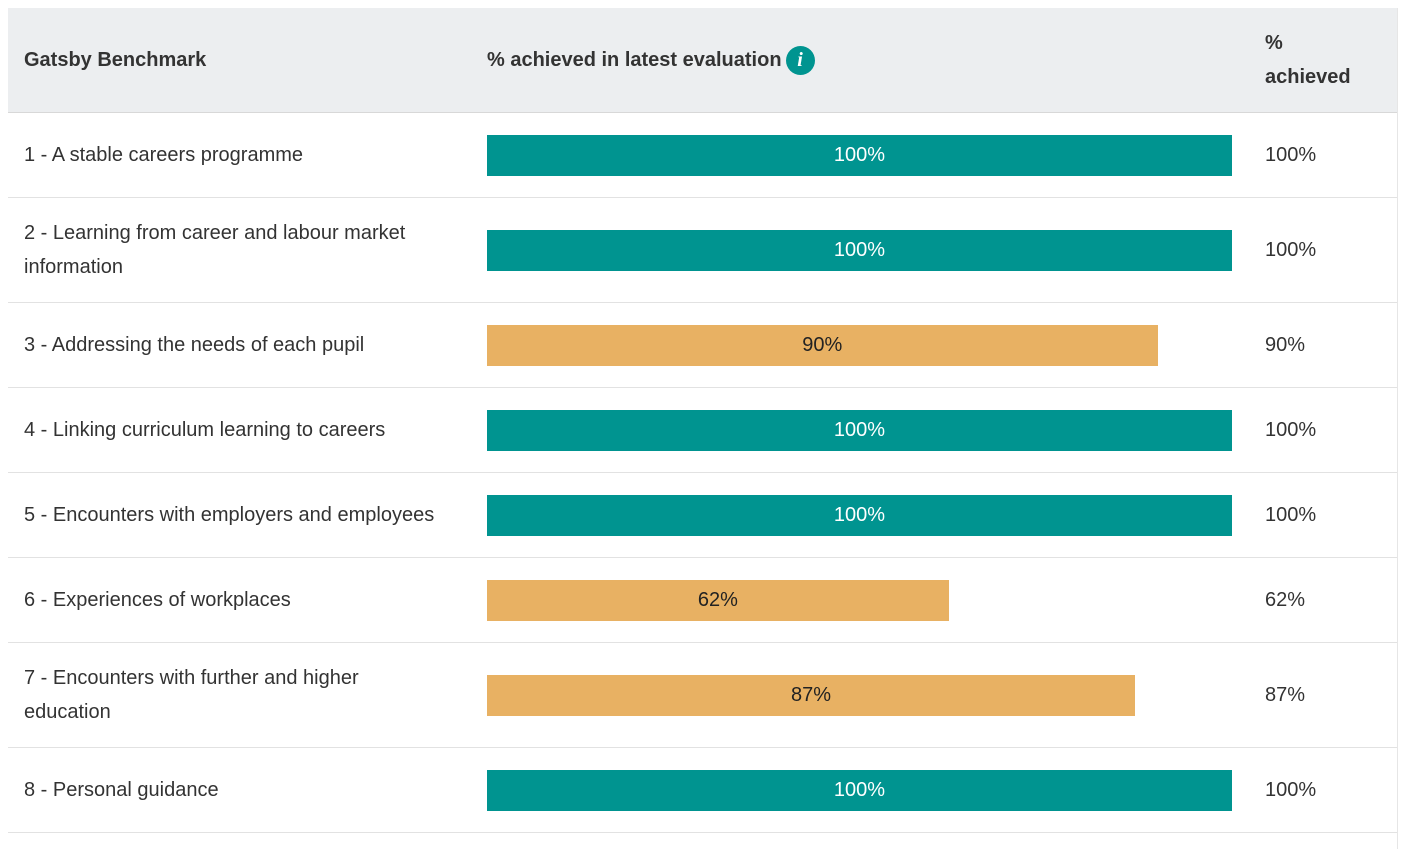 Image resolution: width=1406 pixels, height=849 pixels. Describe the element at coordinates (800, 60) in the screenshot. I see `info-icon: i` at that location.